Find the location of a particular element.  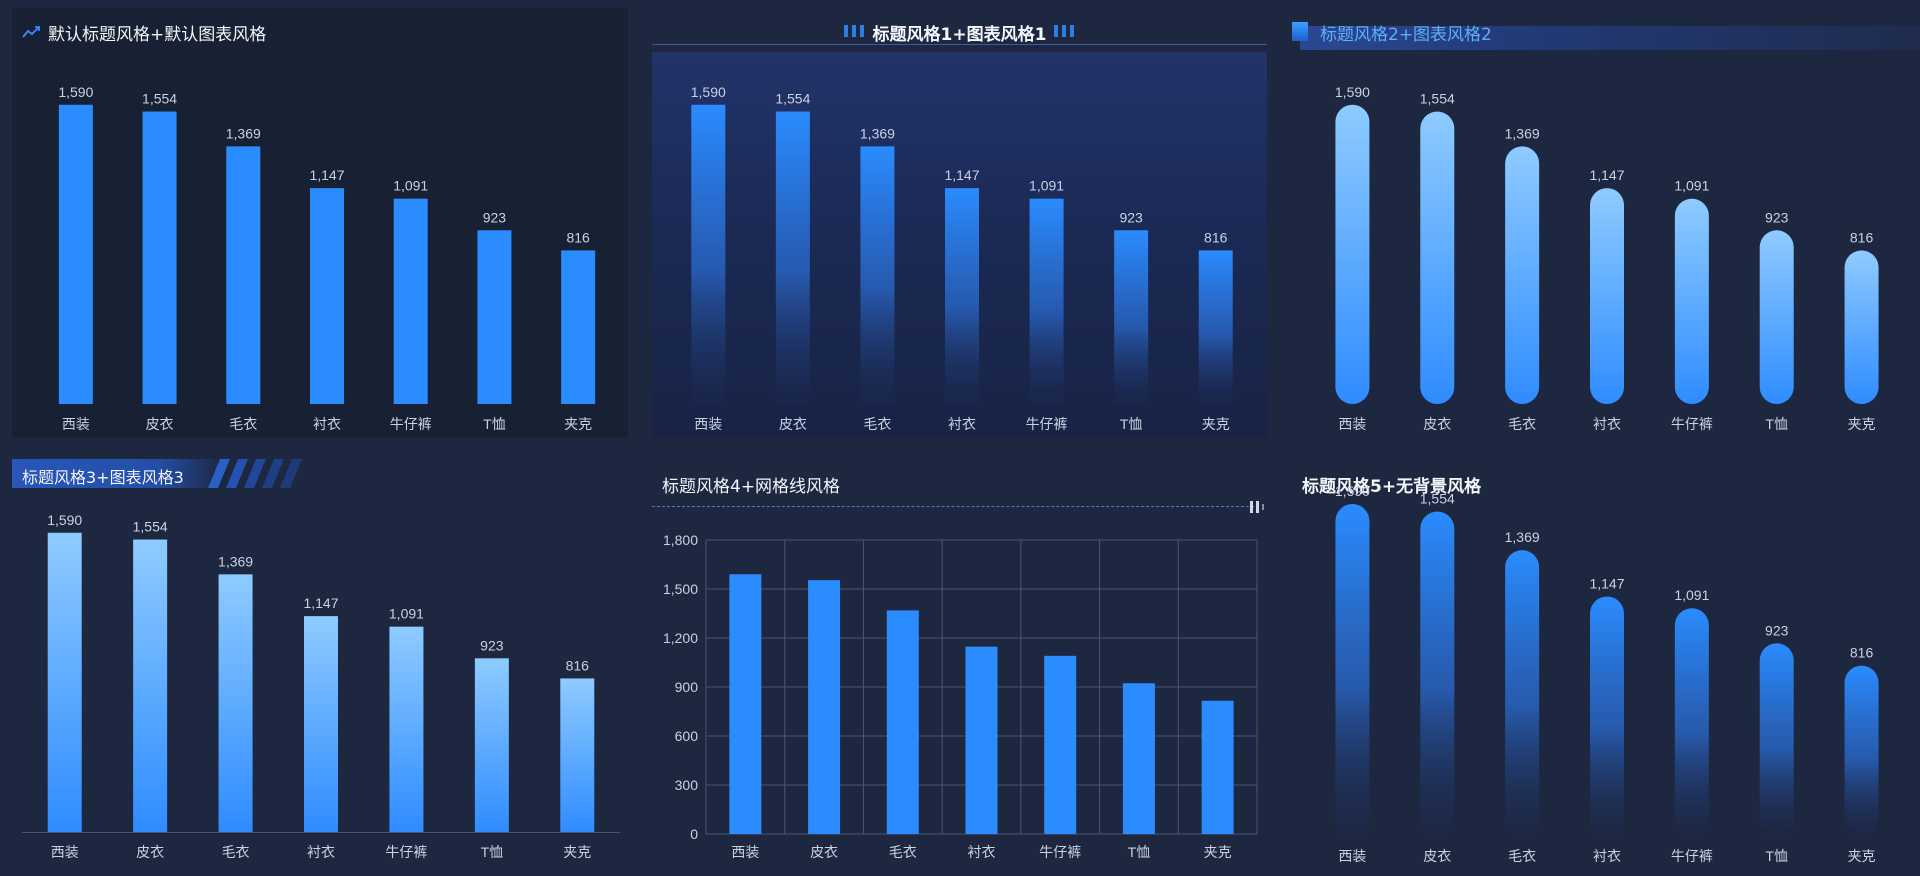

title-end-decoration is located at coordinates (1257, 507).